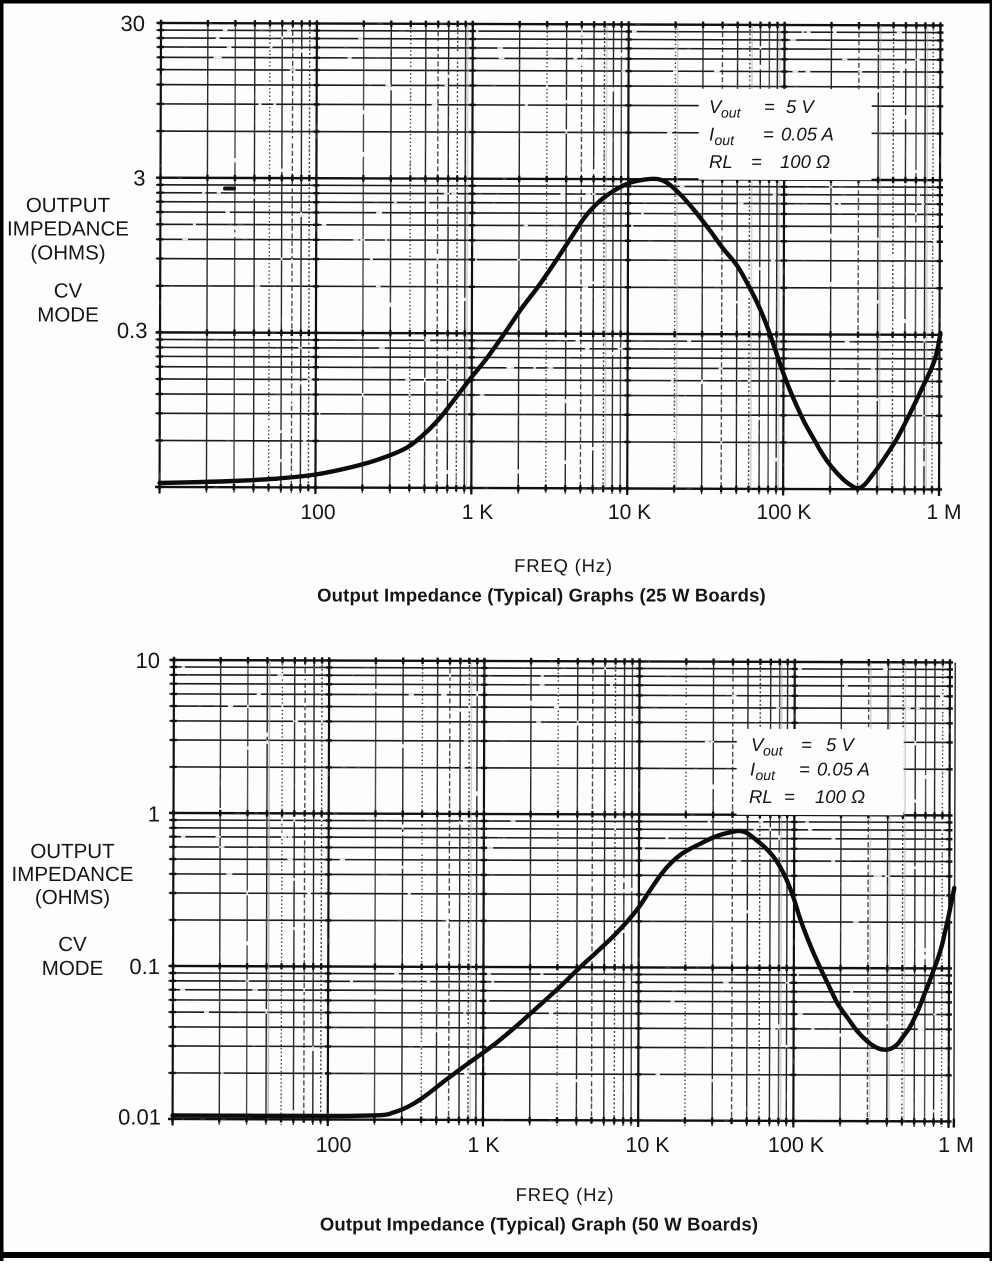  Describe the element at coordinates (148, 660) in the screenshot. I see `svg-text: 10` at that location.